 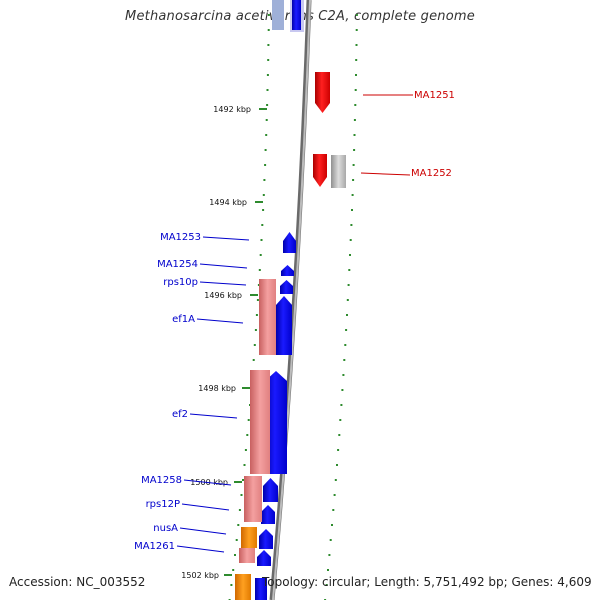 I want to click on gene-label-ma1252: MA1252, so click(x=431, y=173).